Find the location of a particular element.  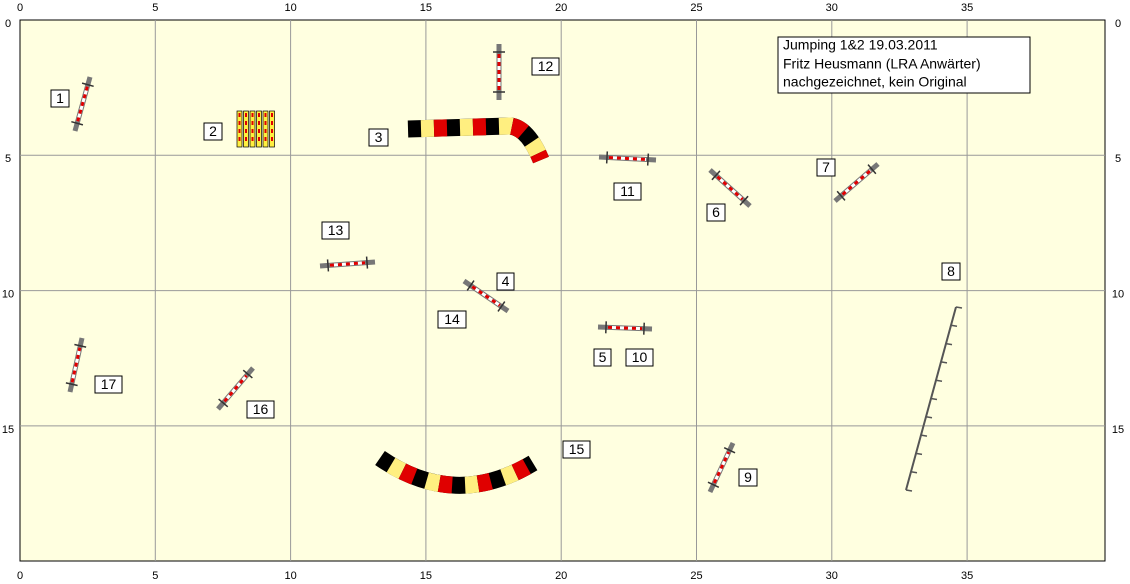

number-label: 12 is located at coordinates (546, 66).